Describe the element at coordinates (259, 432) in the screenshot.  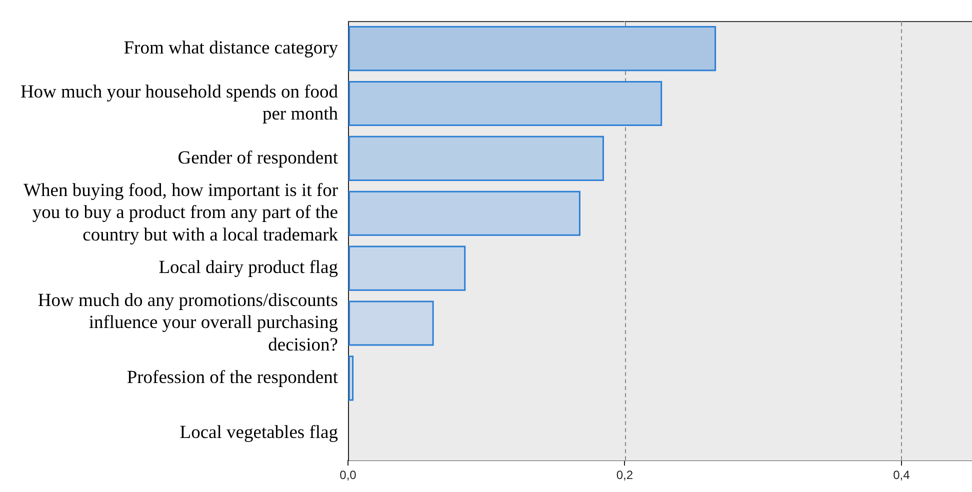
I see `y-tick-label: Local vegetables flag` at that location.